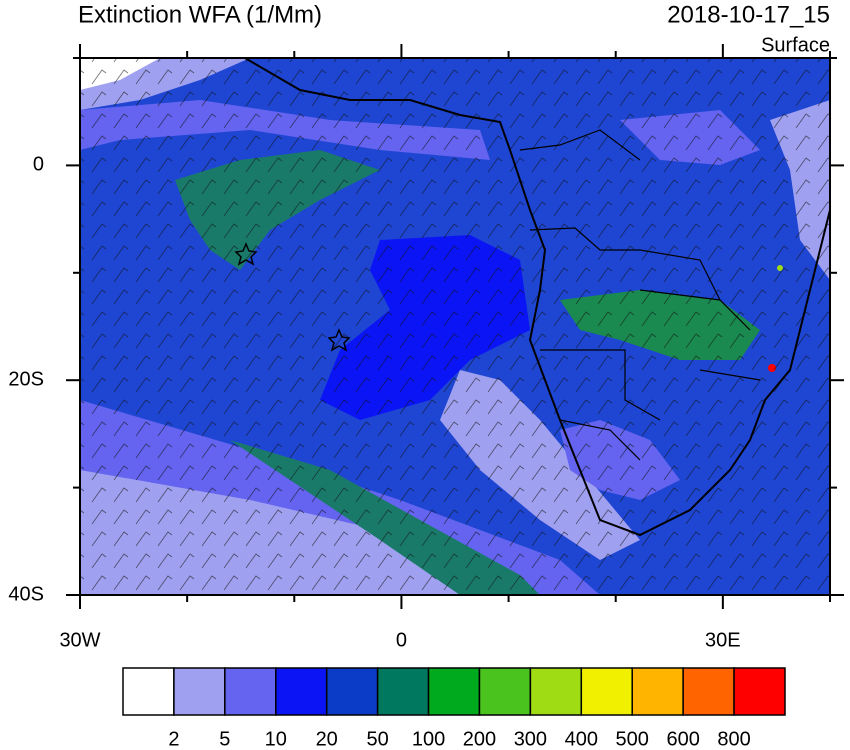 The height and width of the screenshot is (750, 850). Describe the element at coordinates (682, 739) in the screenshot. I see `colorbar-label: 600` at that location.